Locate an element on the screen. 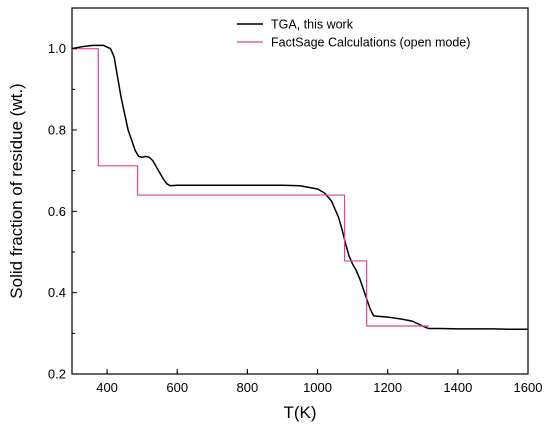 Image resolution: width=550 pixels, height=435 pixels. x-axis-ticks: 400 600 800 1000 1200 1400 1600 is located at coordinates (319, 382).